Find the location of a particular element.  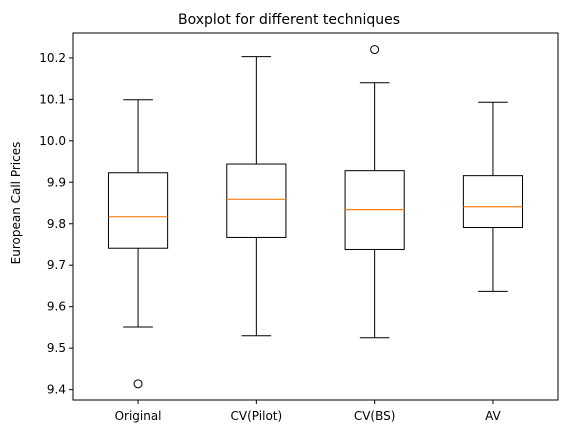

x-tick-label: AV is located at coordinates (493, 416).